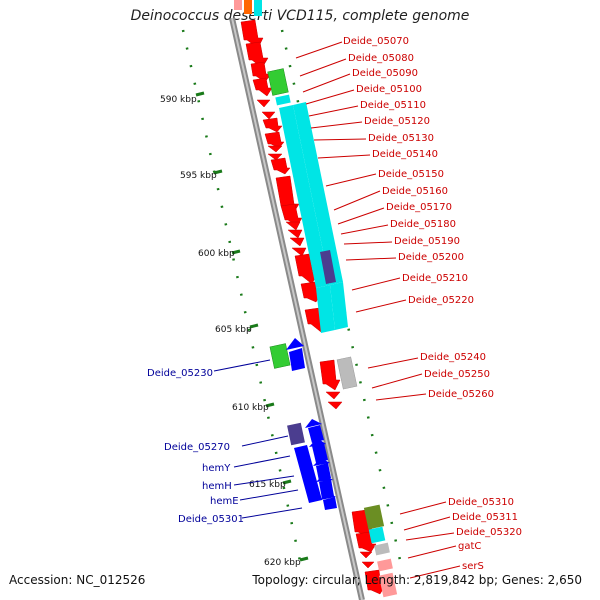  I want to click on tick-label: 590 kbp, so click(178, 100).